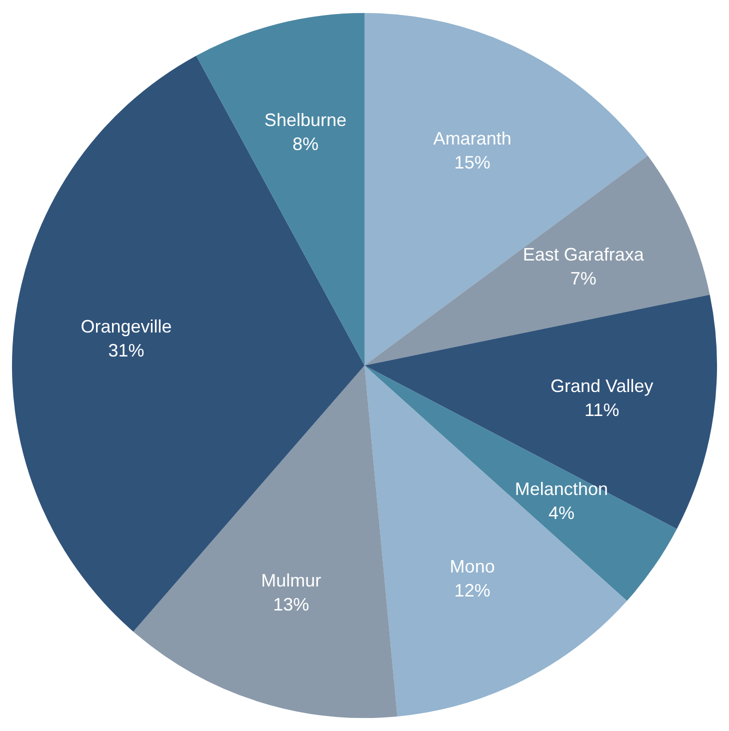  What do you see at coordinates (561, 489) in the screenshot?
I see `slice-label: Melancthon` at bounding box center [561, 489].